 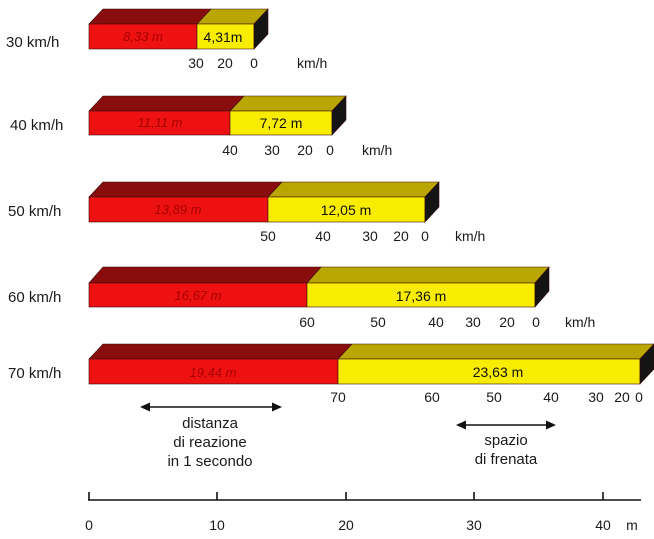 What do you see at coordinates (209, 442) in the screenshot?
I see `reaction-note-line: di reazione` at bounding box center [209, 442].